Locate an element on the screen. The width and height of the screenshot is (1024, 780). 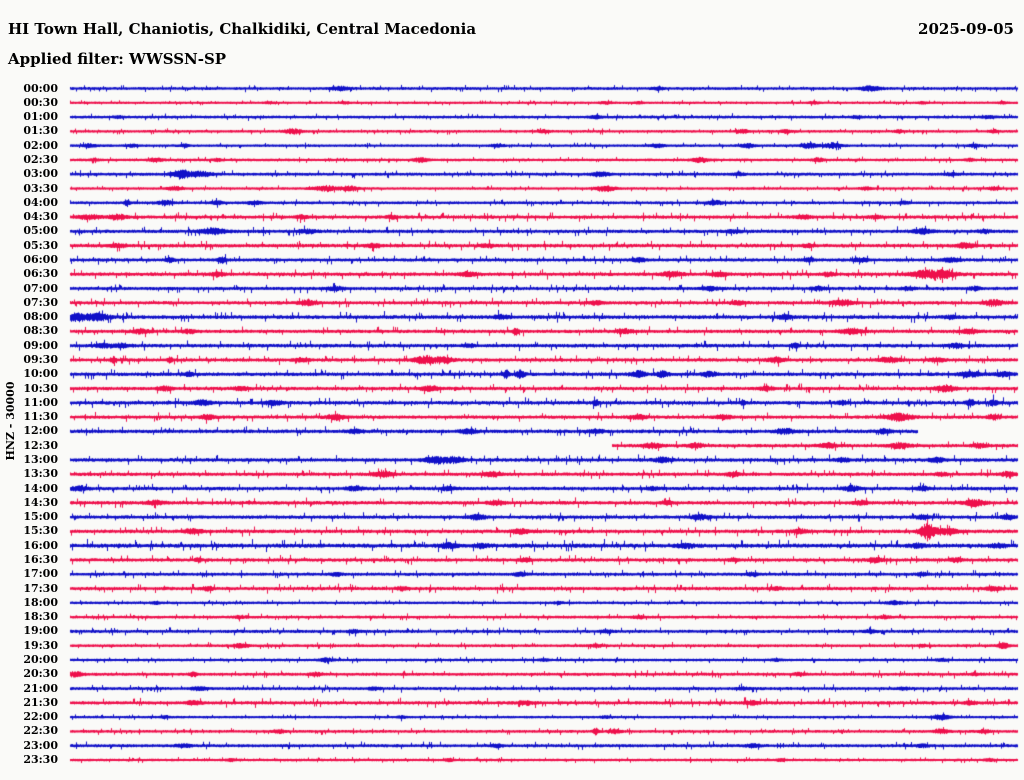
time-label: 22:00 is located at coordinates (40, 717).